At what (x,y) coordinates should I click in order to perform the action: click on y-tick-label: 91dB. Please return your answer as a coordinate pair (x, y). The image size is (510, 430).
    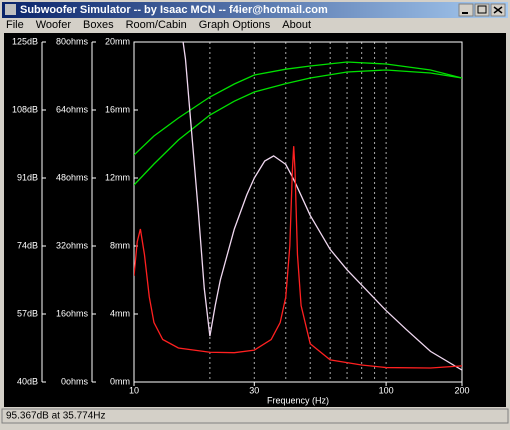
    Looking at the image, I should click on (27, 177).